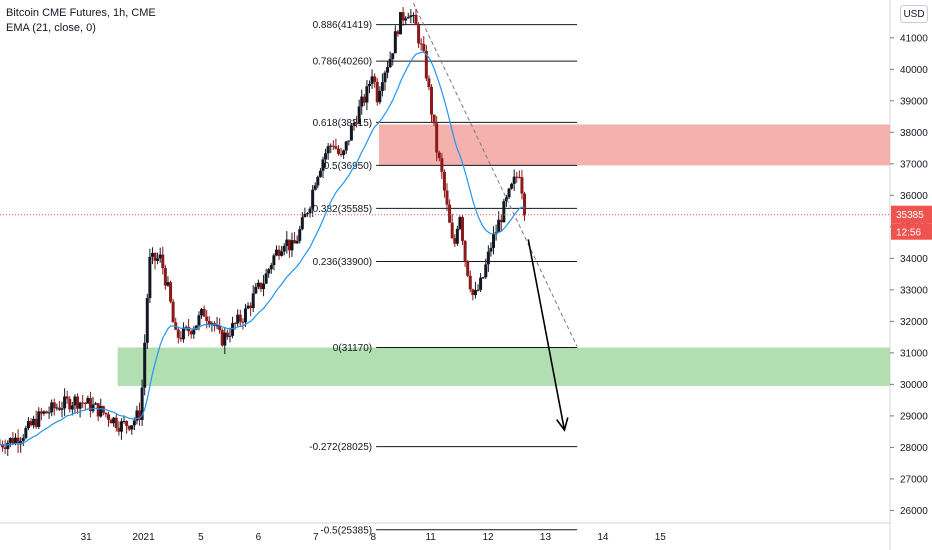 The width and height of the screenshot is (932, 550). Describe the element at coordinates (914, 353) in the screenshot. I see `y-tick-label: 31000` at that location.